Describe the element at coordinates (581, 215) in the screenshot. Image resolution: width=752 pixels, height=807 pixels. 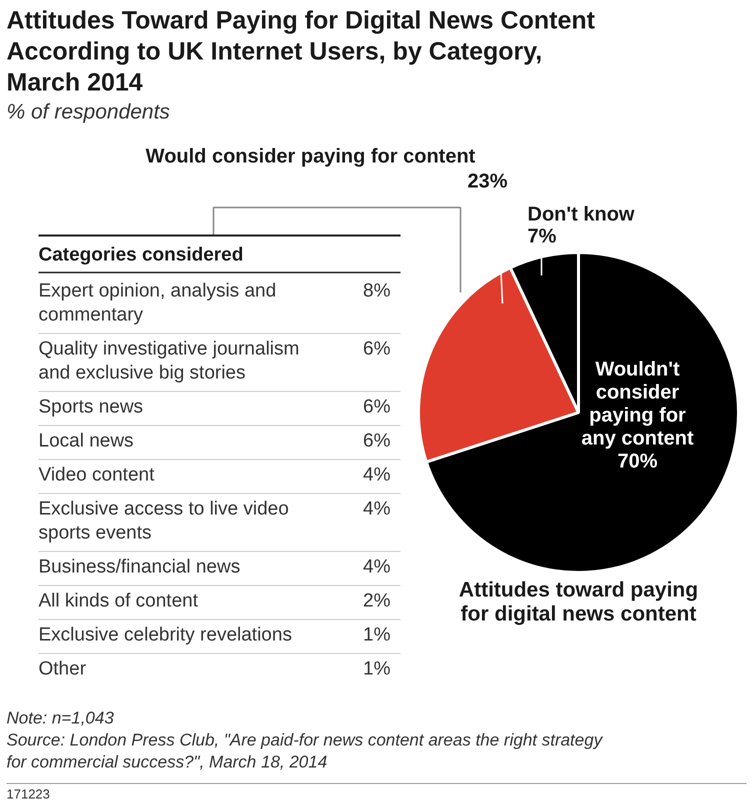
I see `slice-label: Don't know` at that location.